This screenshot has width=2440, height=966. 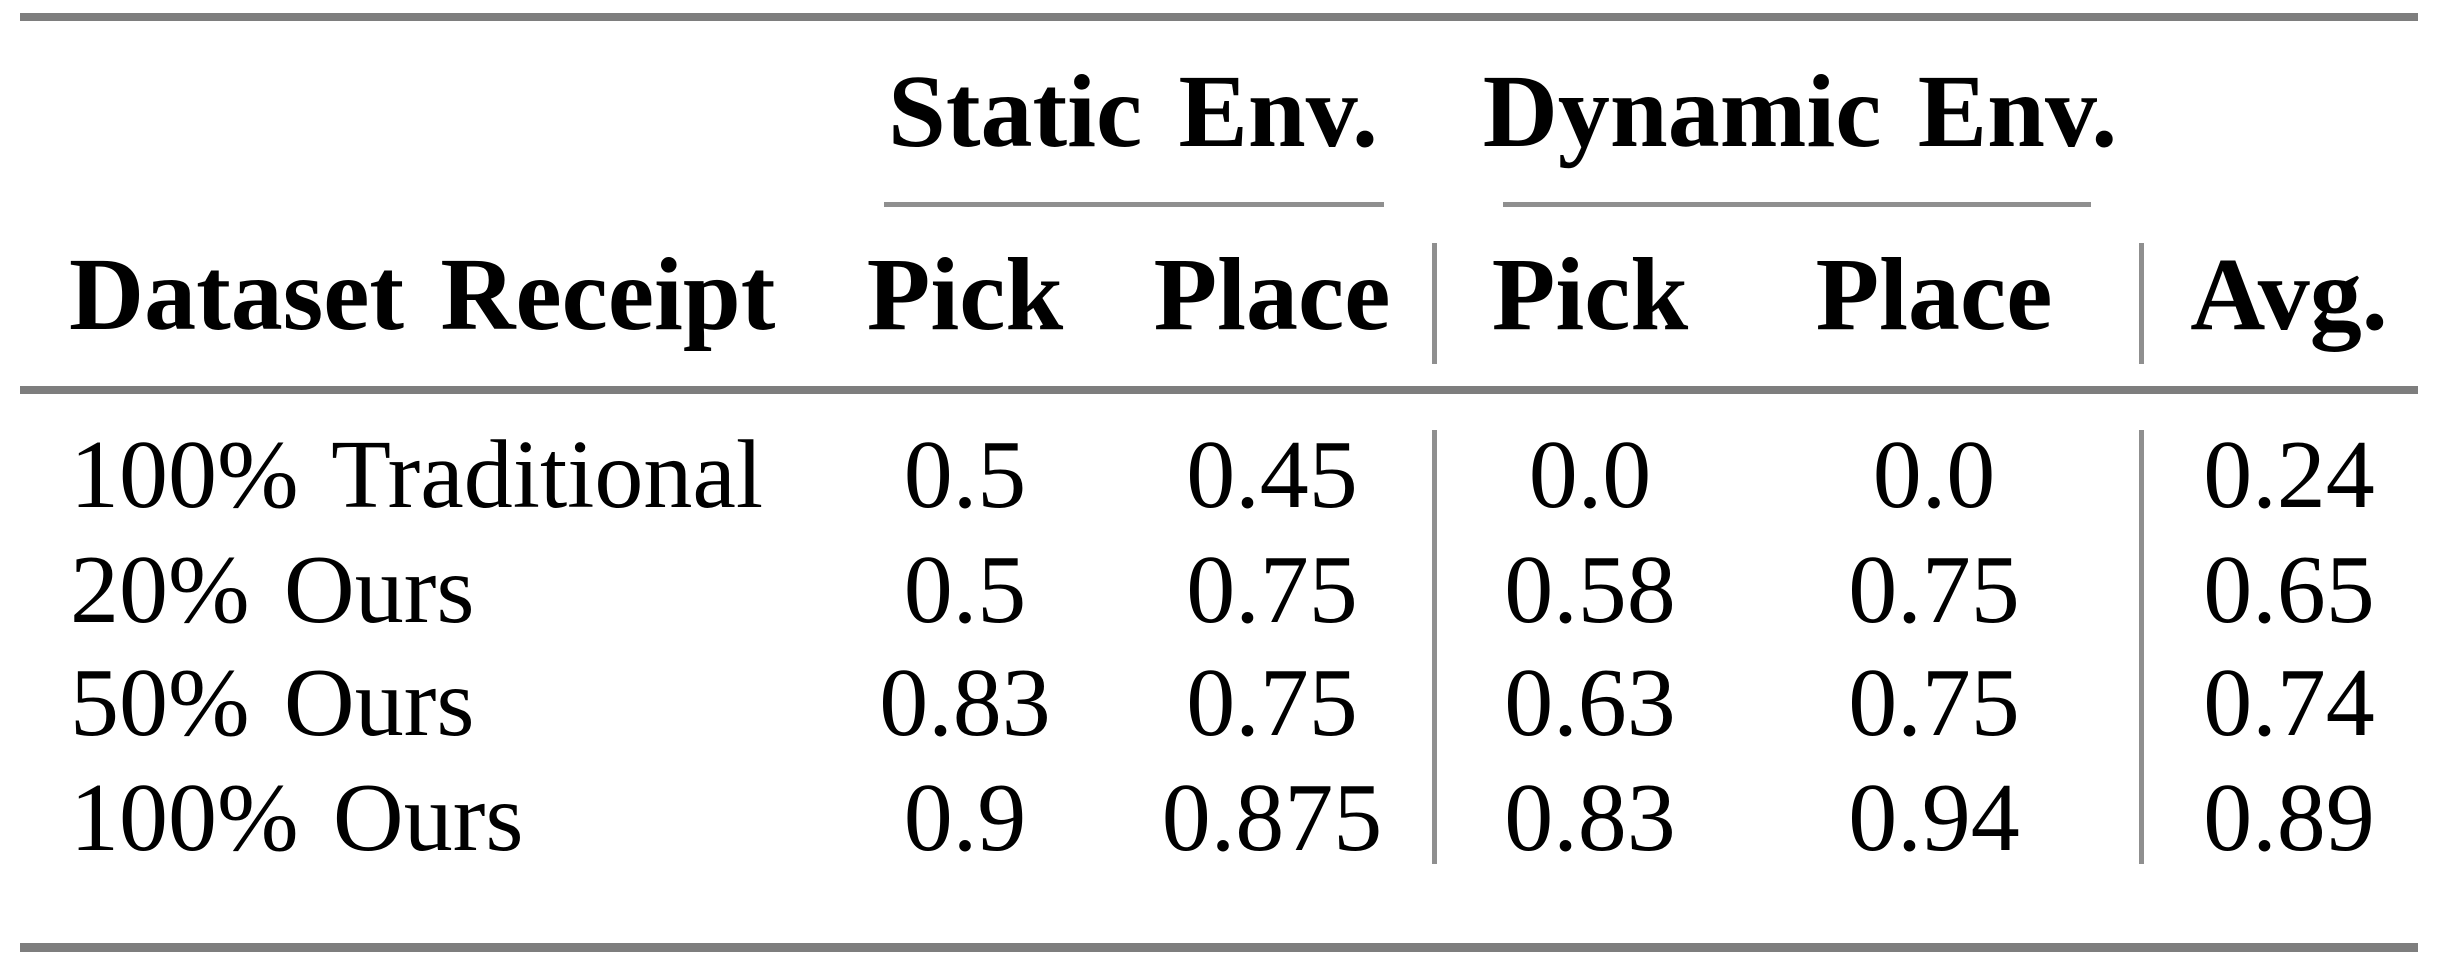 What do you see at coordinates (1219, 390) in the screenshot?
I see `mid-rule` at bounding box center [1219, 390].